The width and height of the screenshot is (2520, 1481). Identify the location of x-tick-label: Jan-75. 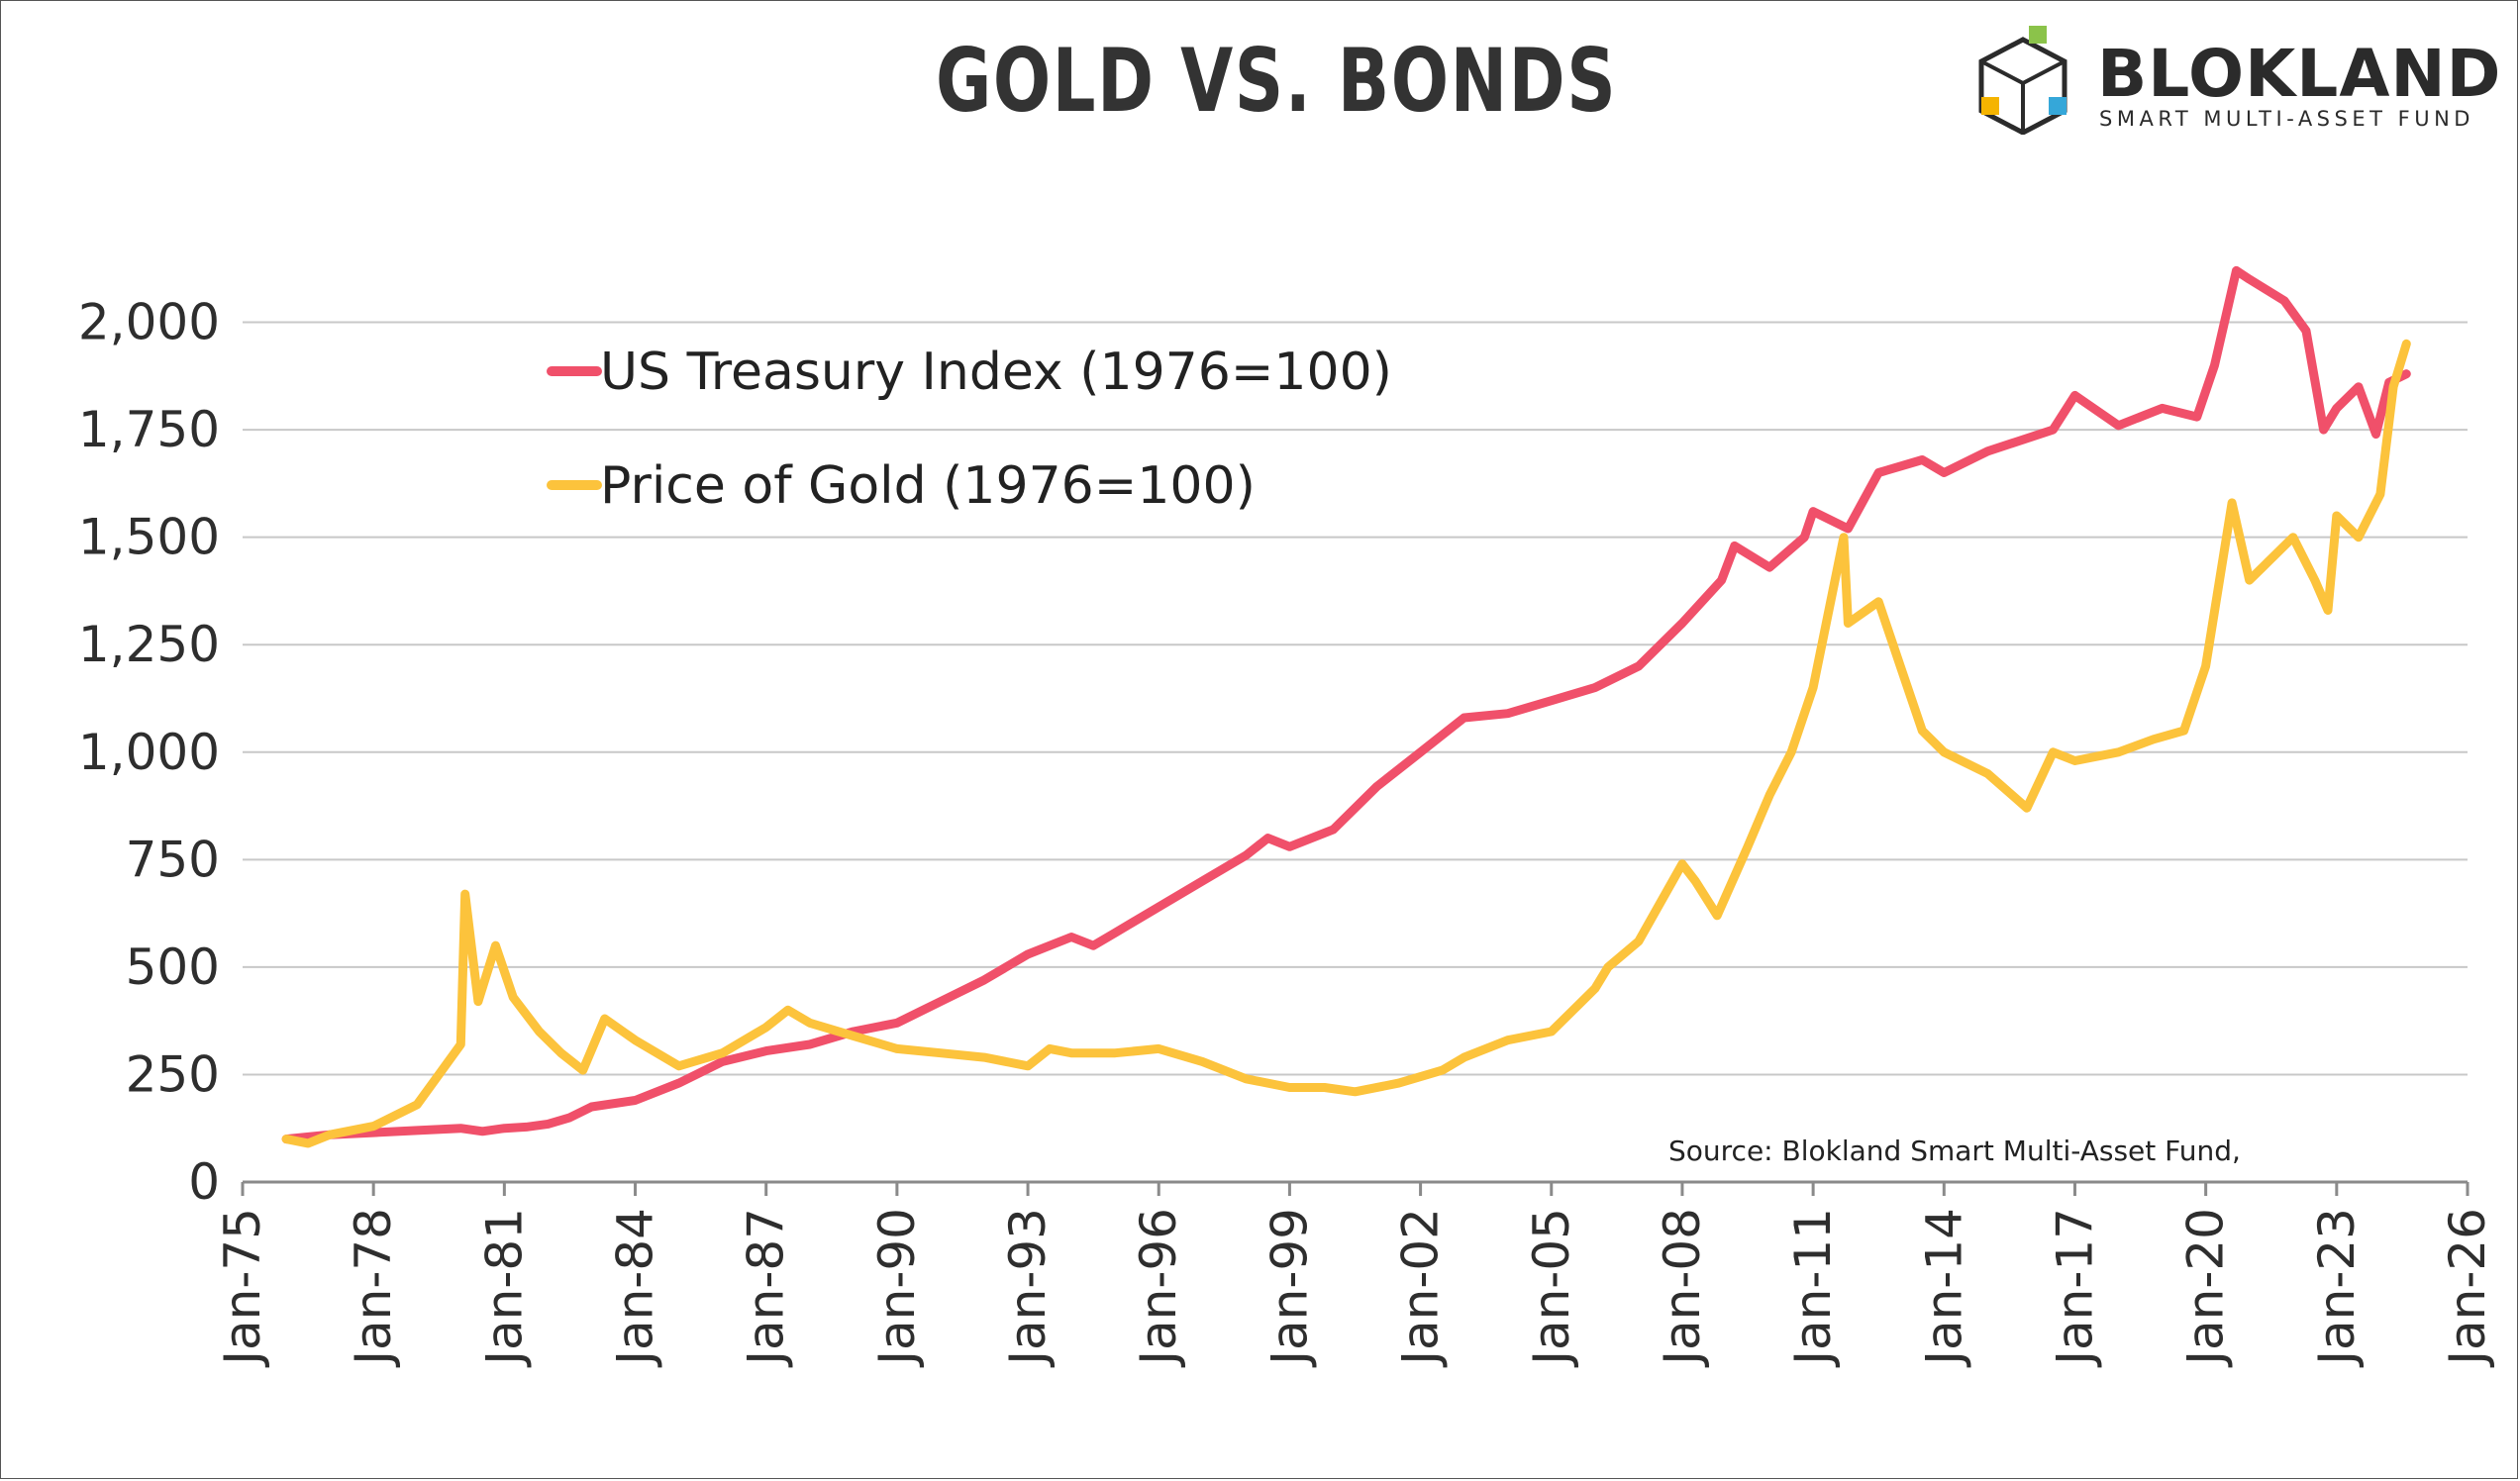
(242, 1288).